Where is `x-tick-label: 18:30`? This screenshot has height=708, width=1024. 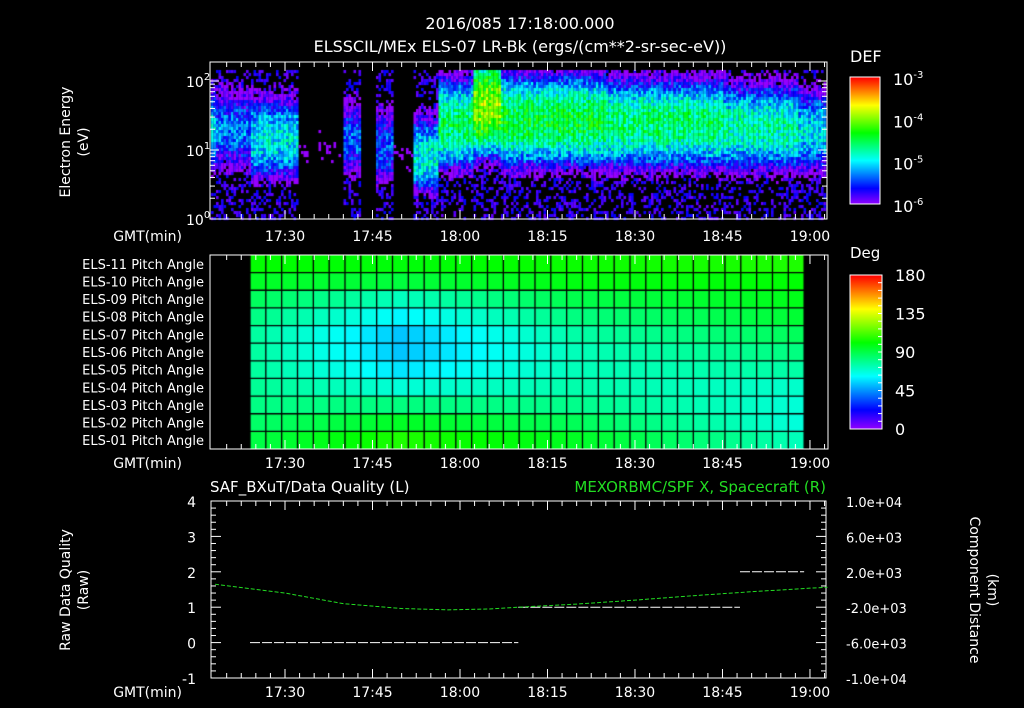
x-tick-label: 18:30 is located at coordinates (635, 464).